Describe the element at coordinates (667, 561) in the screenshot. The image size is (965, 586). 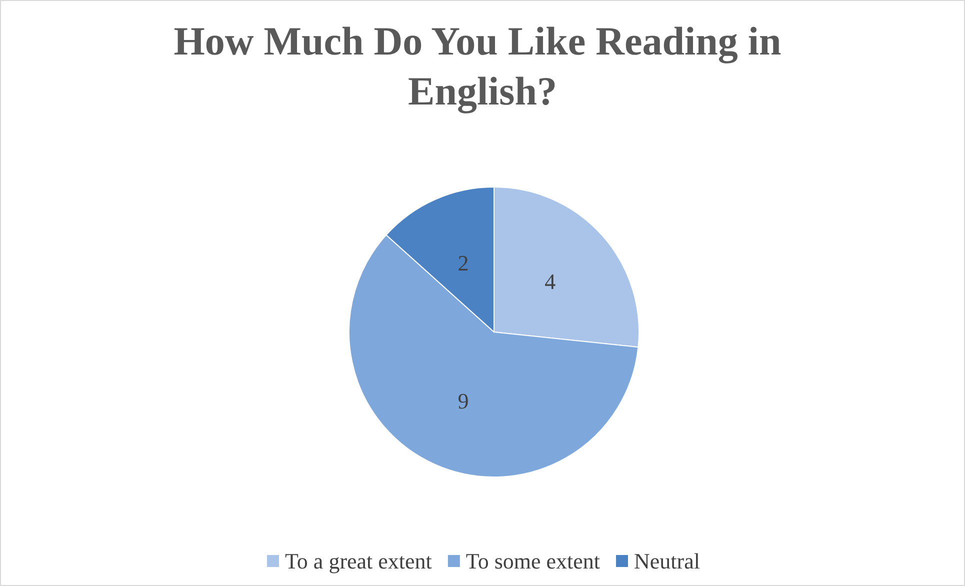
I see `legend-label: Neutral` at that location.